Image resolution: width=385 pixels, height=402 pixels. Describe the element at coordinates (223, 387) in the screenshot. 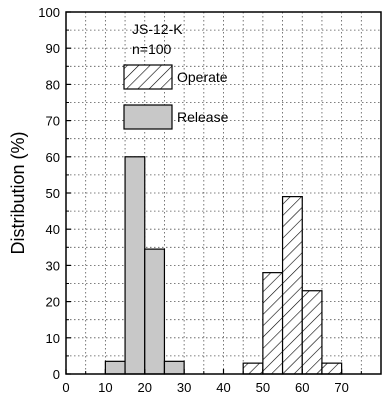

I see `x-tick-label: 40` at that location.